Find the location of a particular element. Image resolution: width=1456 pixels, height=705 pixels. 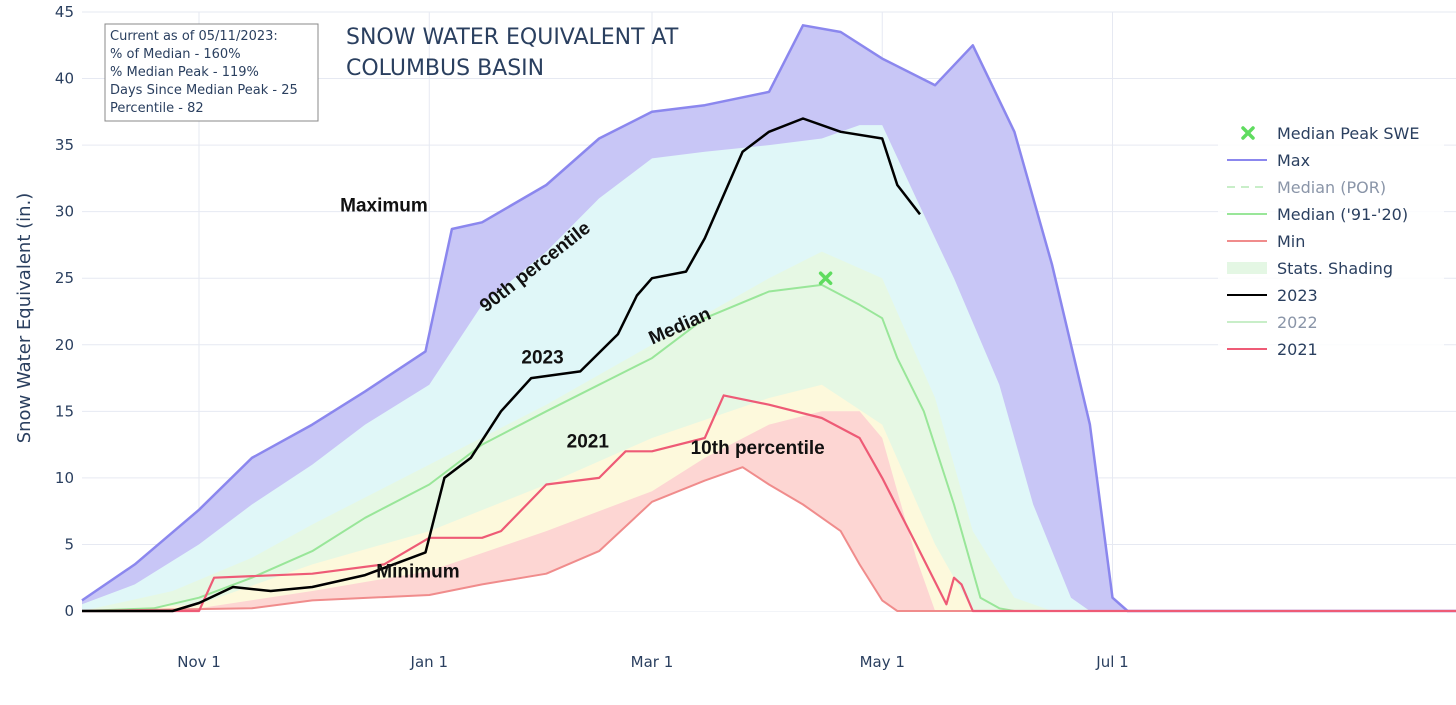

y-tick-label: 40 is located at coordinates (64, 79).